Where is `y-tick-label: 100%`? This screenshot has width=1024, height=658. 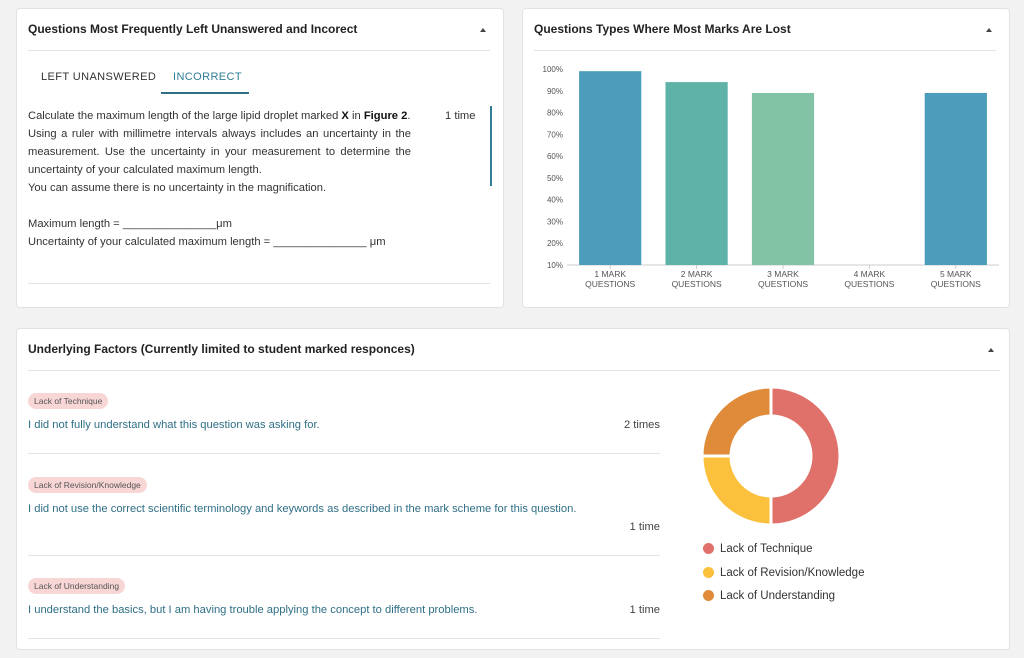 y-tick-label: 100% is located at coordinates (553, 69).